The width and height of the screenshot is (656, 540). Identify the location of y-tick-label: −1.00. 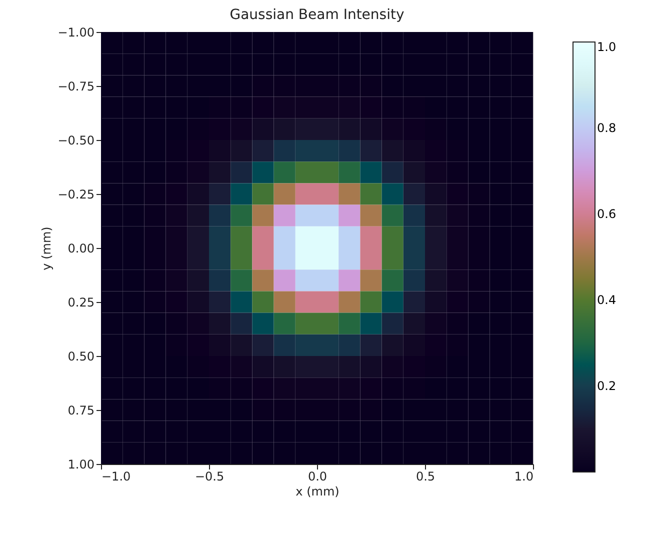
(76, 33).